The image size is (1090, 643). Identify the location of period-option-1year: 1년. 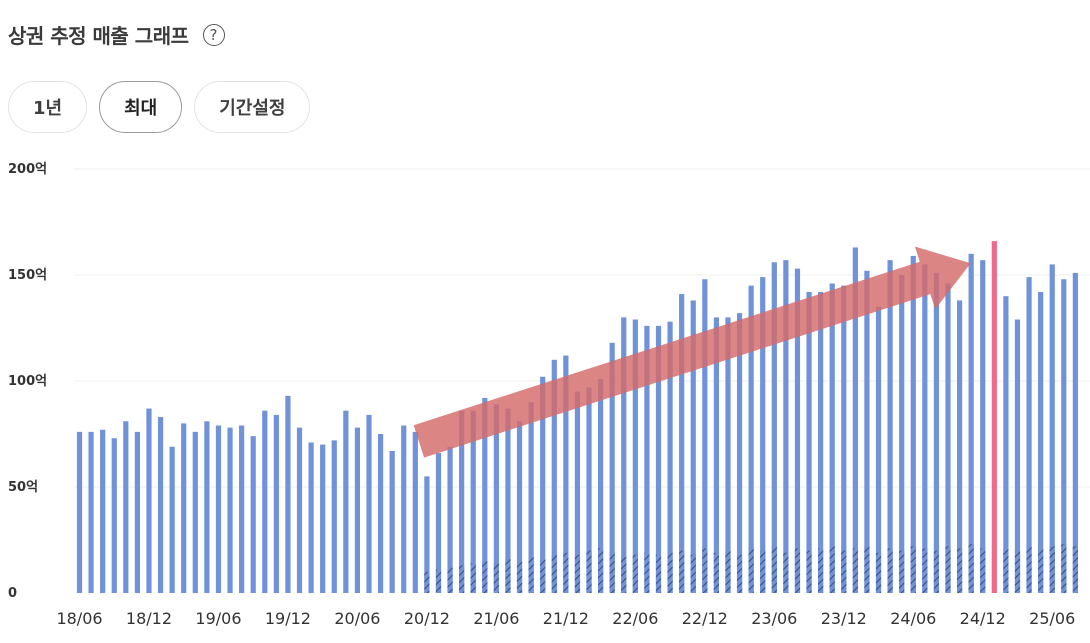
(48, 107).